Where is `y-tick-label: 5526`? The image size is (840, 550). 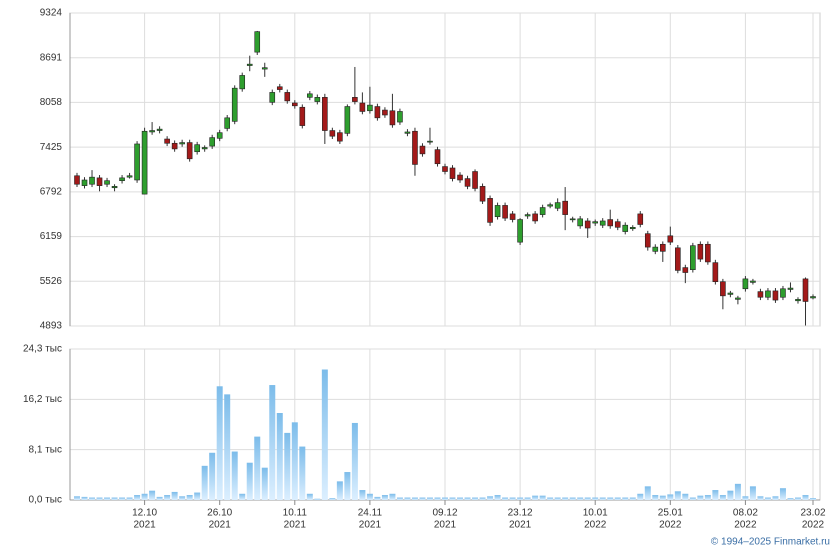 y-tick-label: 5526 is located at coordinates (51, 281).